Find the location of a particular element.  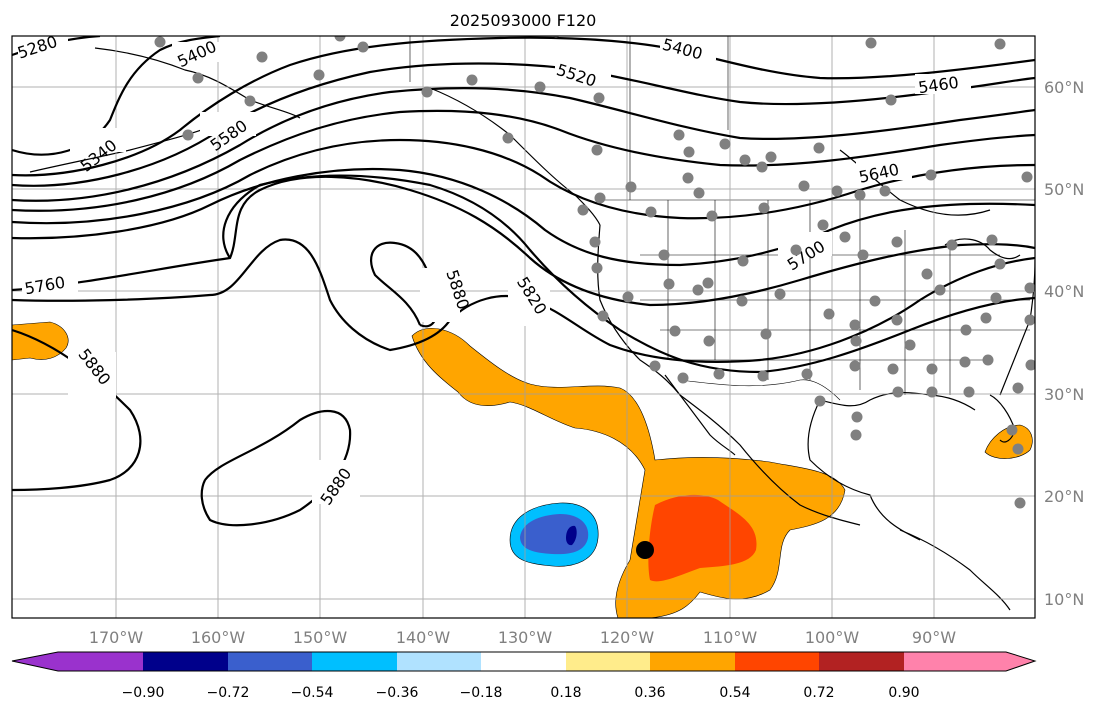

colorbar-tick-label: 0.72 is located at coordinates (818, 693).